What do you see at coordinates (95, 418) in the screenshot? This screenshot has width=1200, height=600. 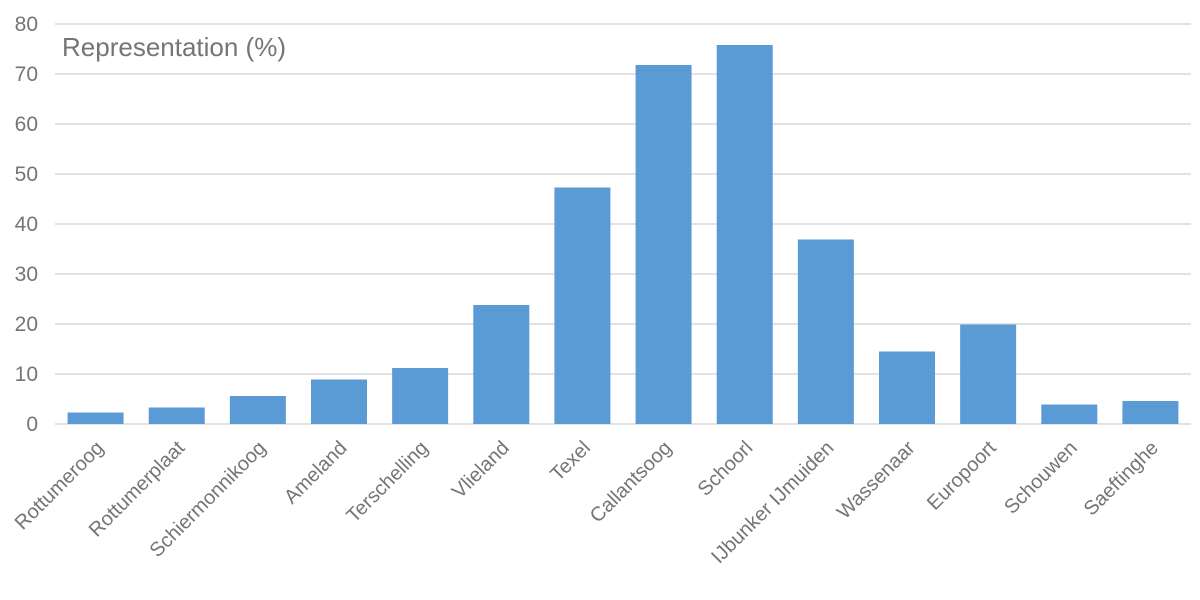 I see `bar-rottumeroog` at bounding box center [95, 418].